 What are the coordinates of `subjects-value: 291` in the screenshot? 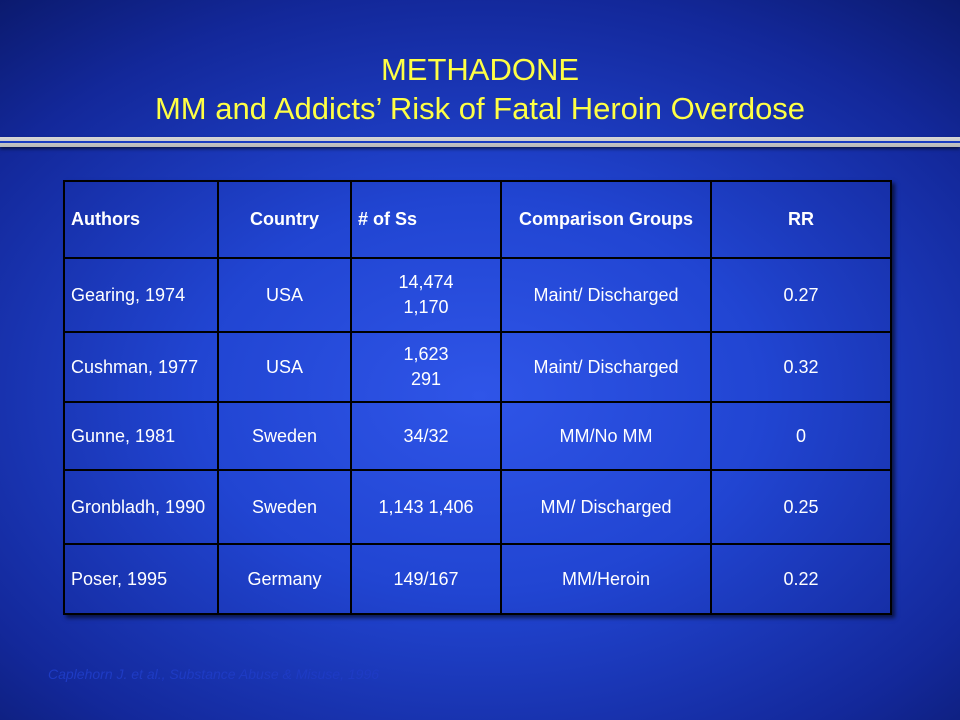 It's located at (426, 379).